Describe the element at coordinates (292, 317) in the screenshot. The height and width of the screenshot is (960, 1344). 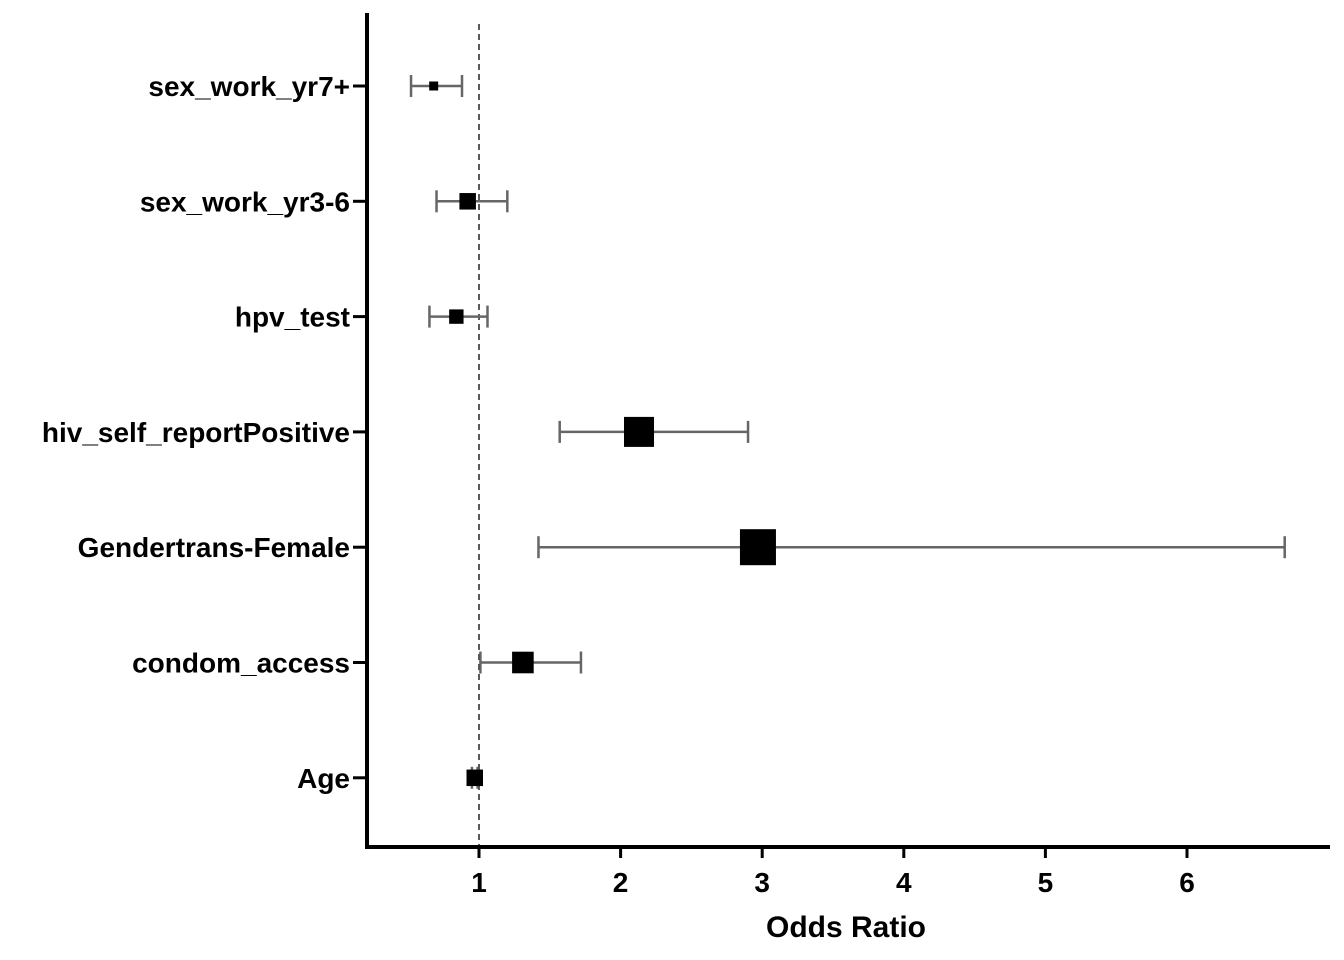
I see `y-label: hpv_test` at that location.